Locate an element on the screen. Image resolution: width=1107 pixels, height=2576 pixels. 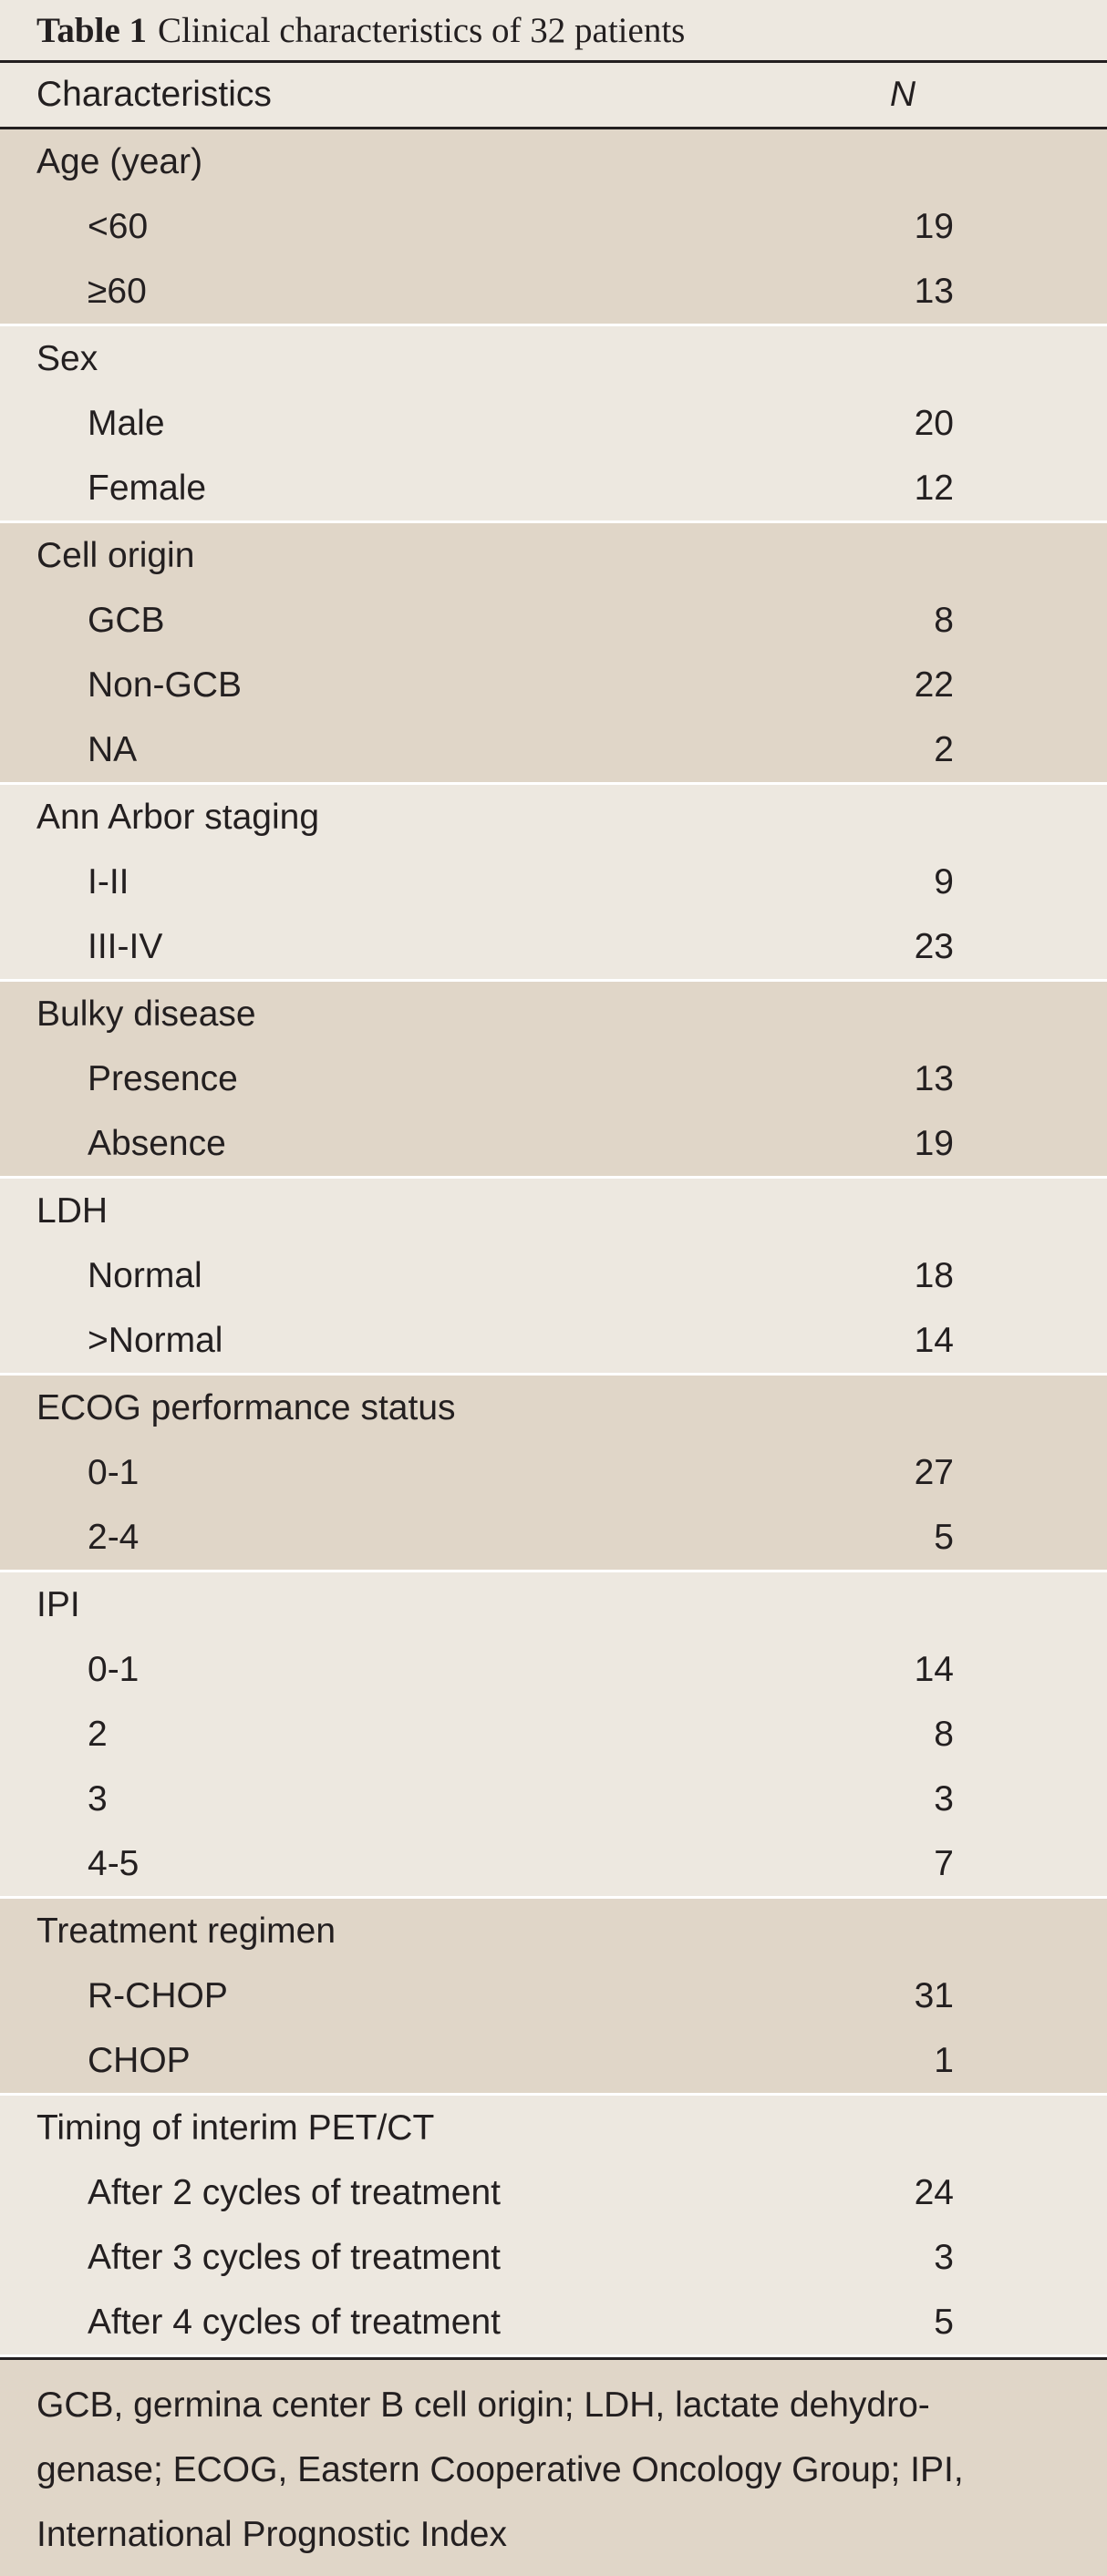
table-row: After 2 cycles of treatment 24 is located at coordinates (553, 2192).